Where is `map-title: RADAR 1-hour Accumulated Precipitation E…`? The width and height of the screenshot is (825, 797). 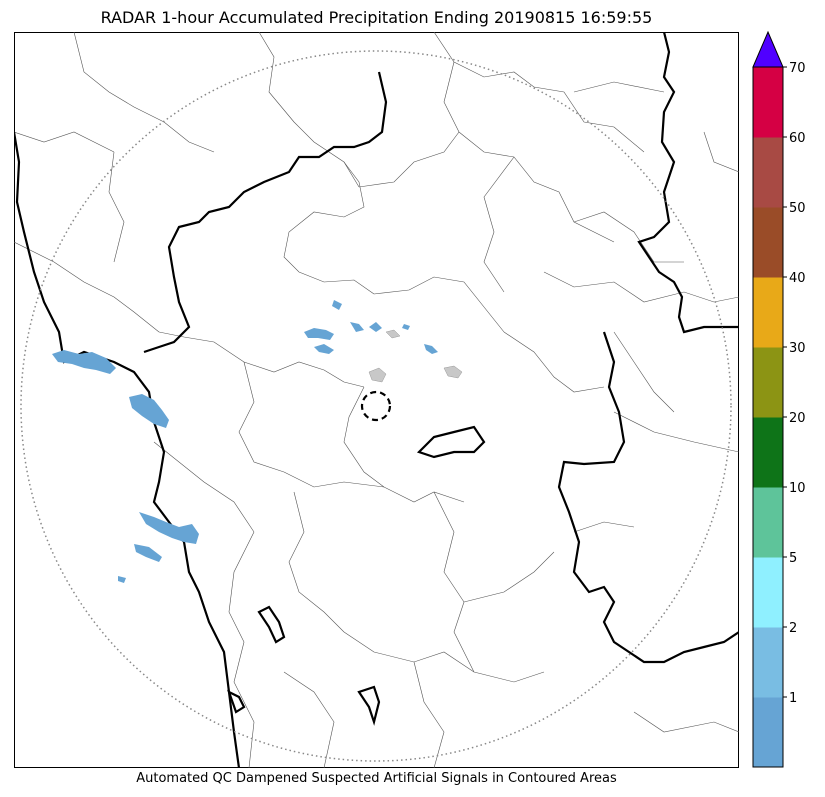
map-title: RADAR 1-hour Accumulated Precipitation E… is located at coordinates (376, 17).